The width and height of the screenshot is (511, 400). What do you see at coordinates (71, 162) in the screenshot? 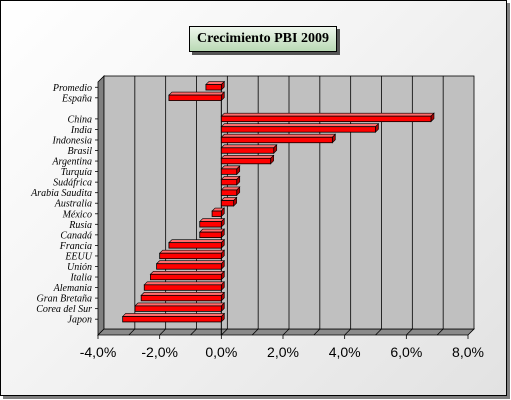
I see `category-label: Argentina` at bounding box center [71, 162].